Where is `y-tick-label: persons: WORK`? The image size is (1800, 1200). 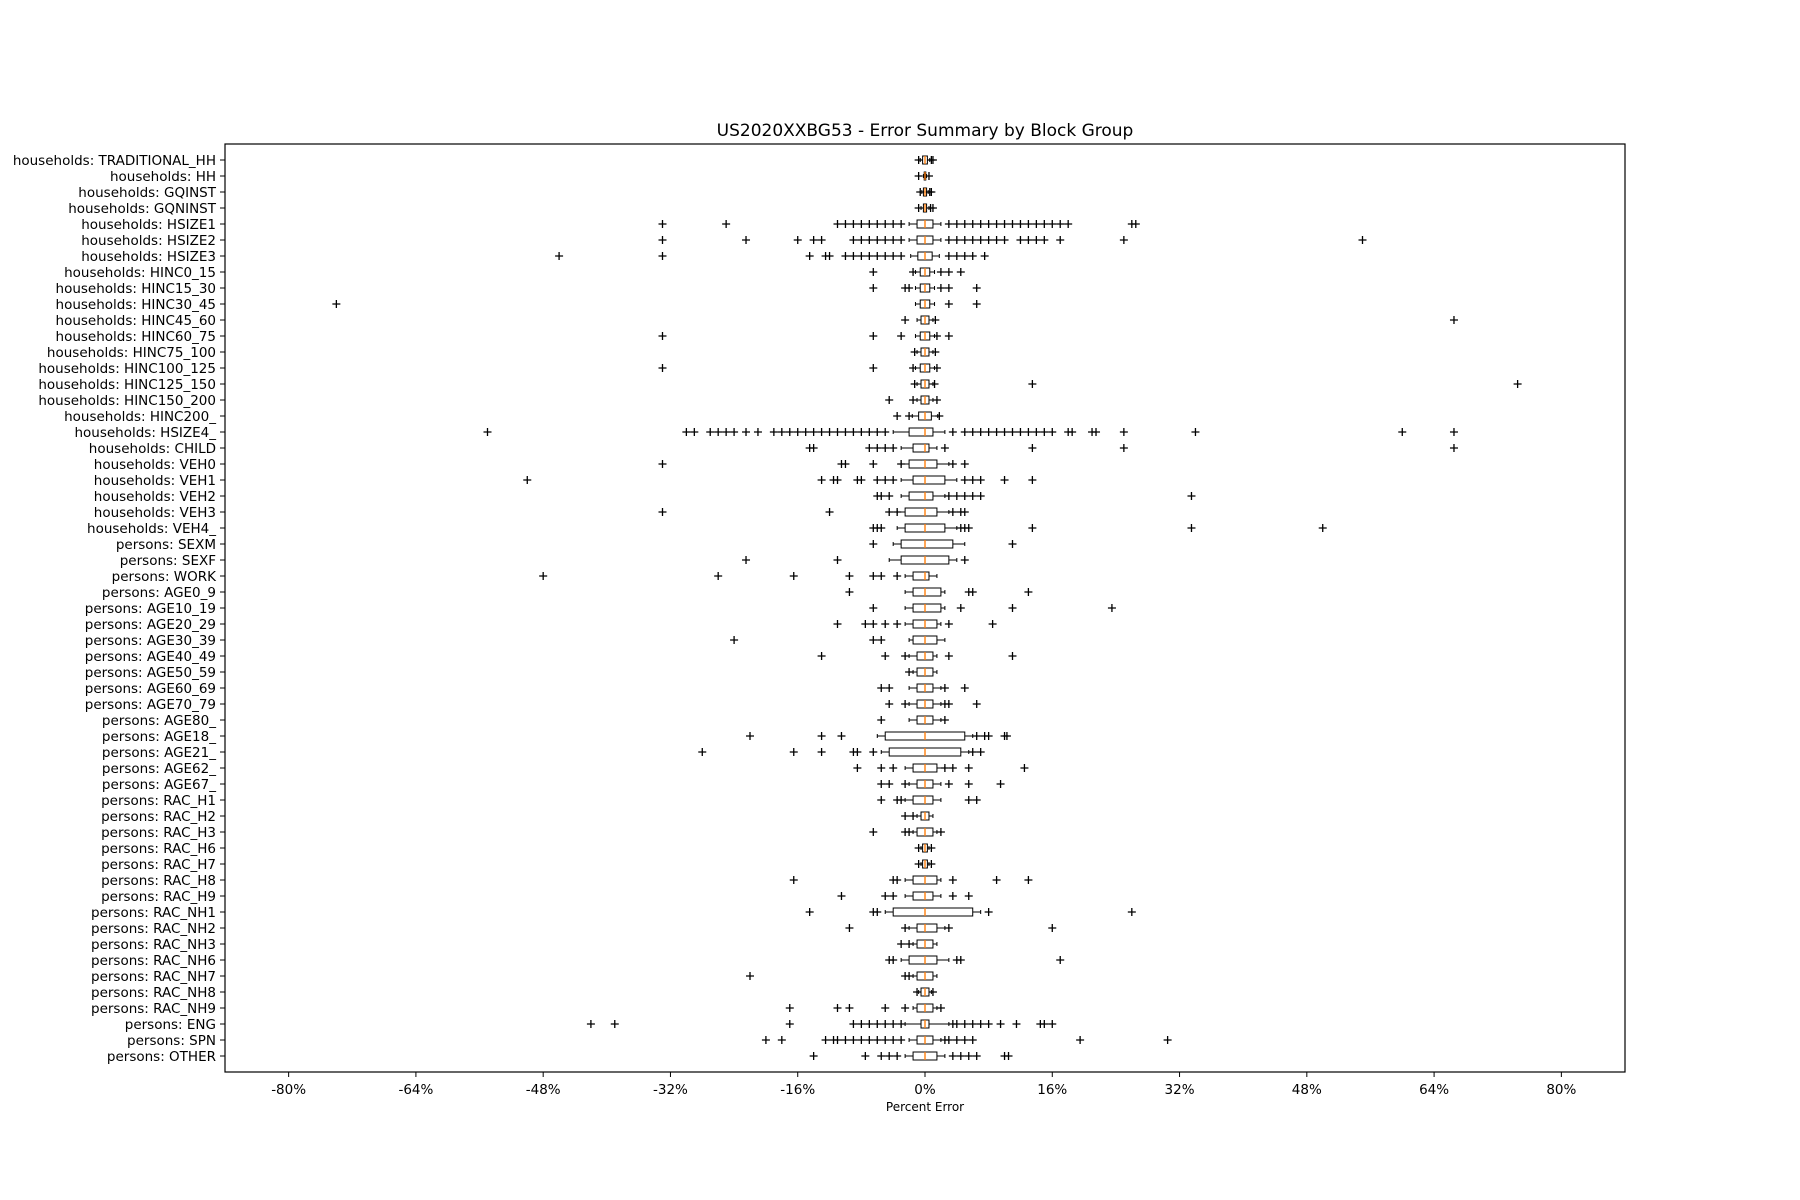
y-tick-label: persons: WORK is located at coordinates (165, 577).